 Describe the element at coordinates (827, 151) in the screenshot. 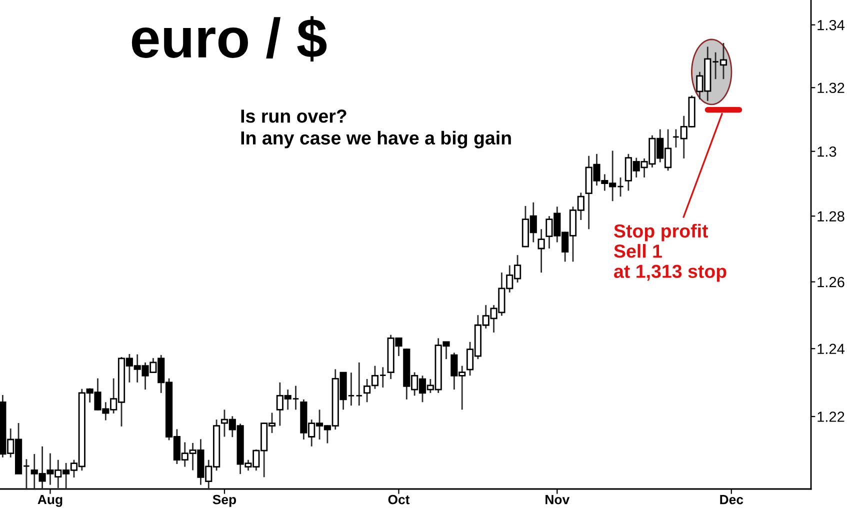

I see `y-tick-label: 1.3` at that location.